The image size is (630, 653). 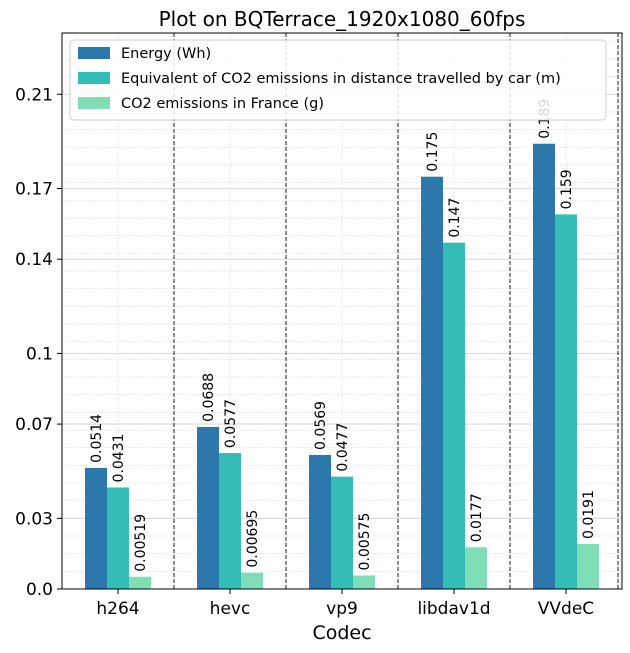 What do you see at coordinates (34, 519) in the screenshot?
I see `y-tick-label: 0.03` at bounding box center [34, 519].